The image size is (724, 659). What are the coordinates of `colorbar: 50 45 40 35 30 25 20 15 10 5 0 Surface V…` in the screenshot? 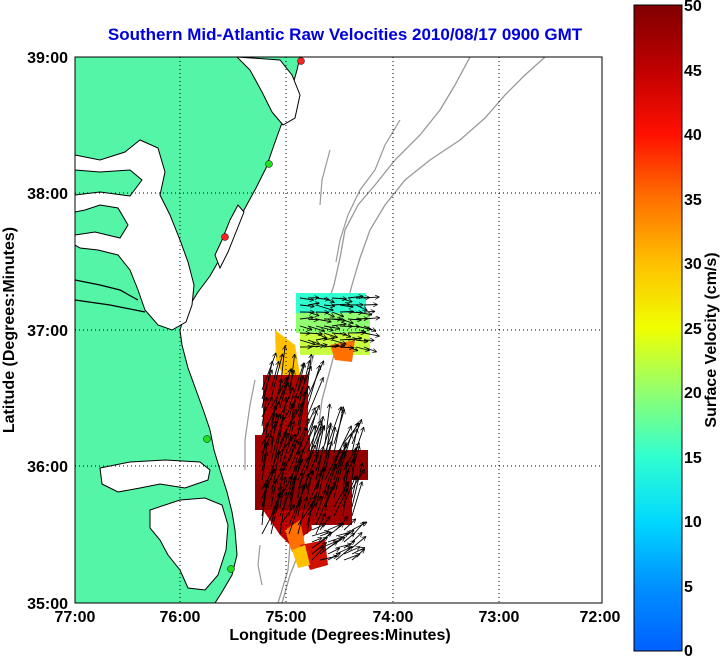 It's located at (676, 329).